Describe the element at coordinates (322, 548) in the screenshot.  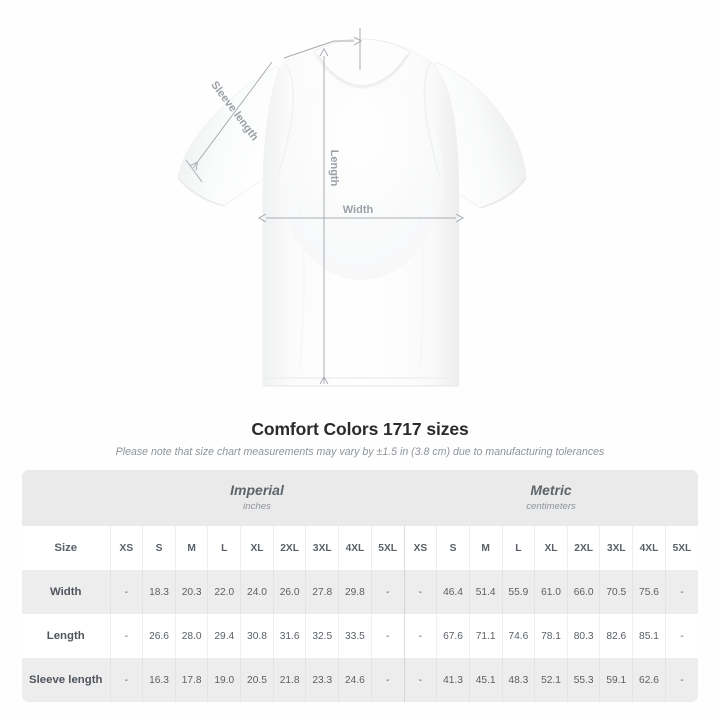
I see `size-header-imp-3xl: 3XL` at that location.